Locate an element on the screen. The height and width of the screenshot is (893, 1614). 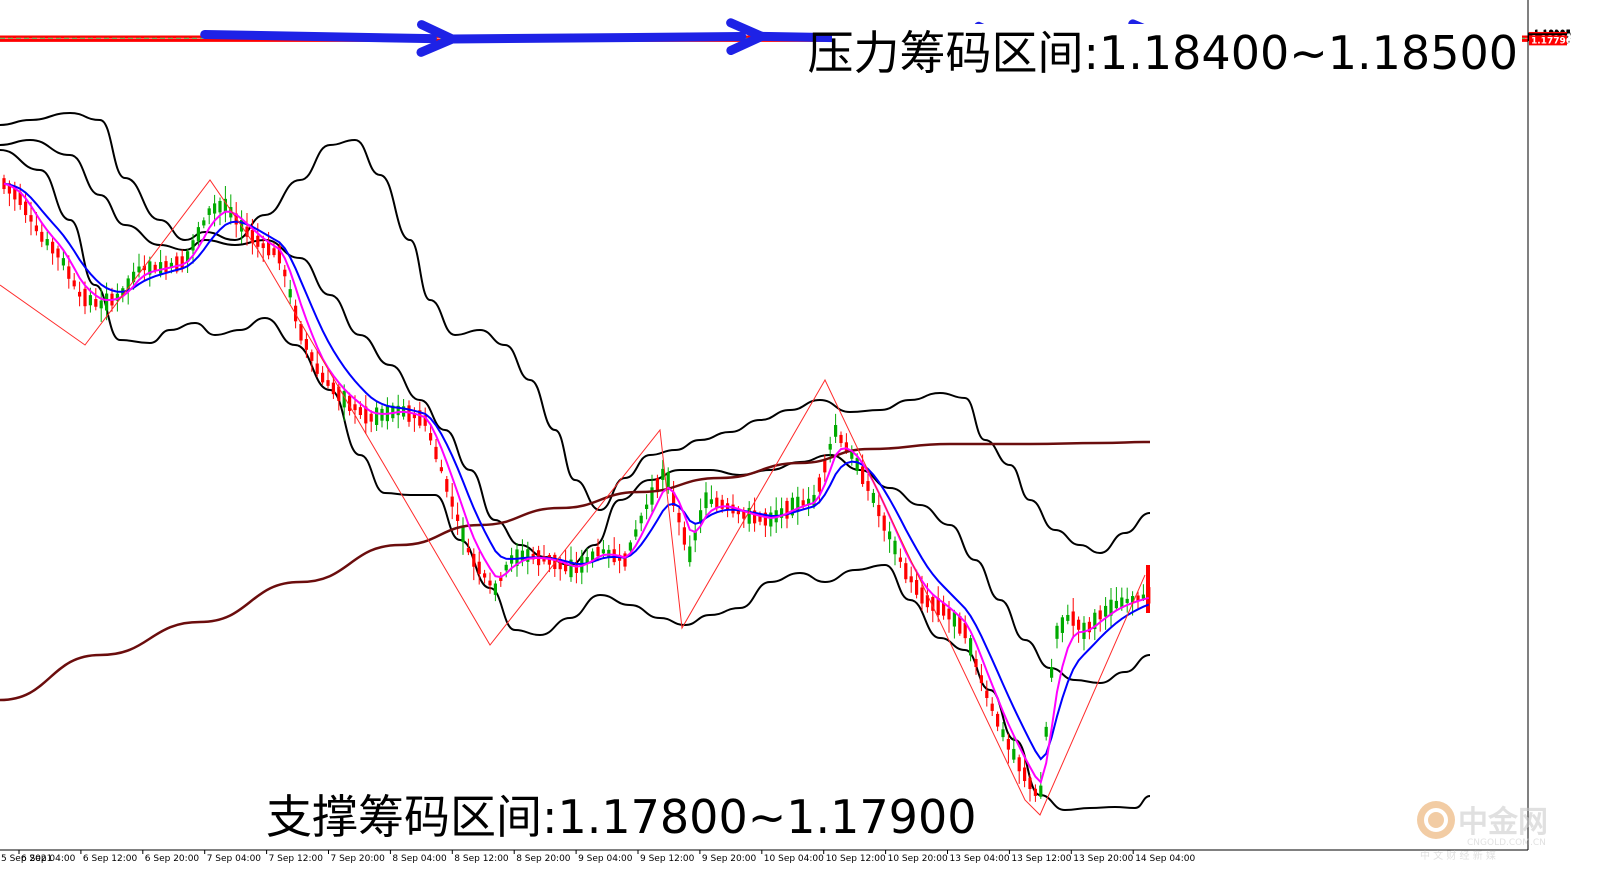
support-price-badge: 1.17796 is located at coordinates (1551, 41).